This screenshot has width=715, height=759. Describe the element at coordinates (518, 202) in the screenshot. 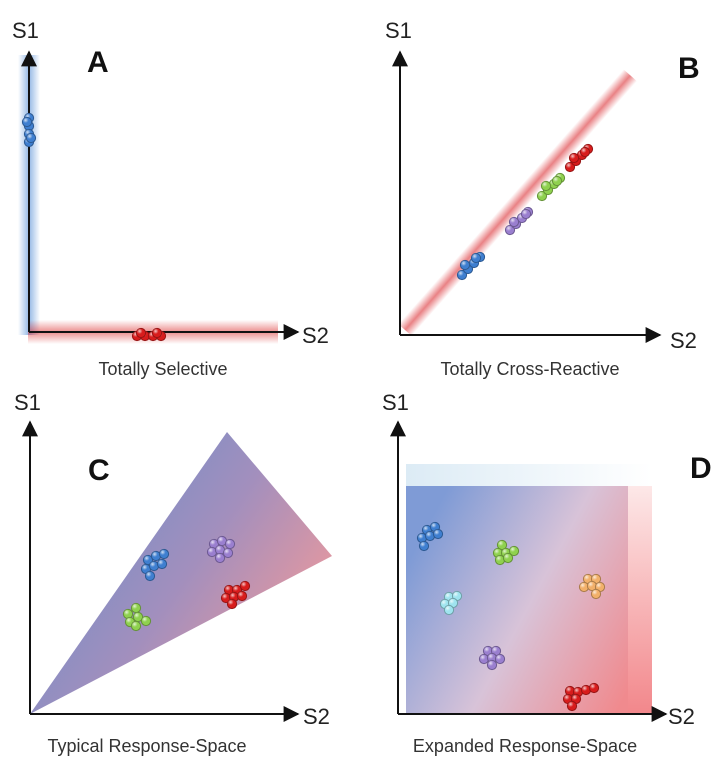

I see `cross-reactive-band` at that location.